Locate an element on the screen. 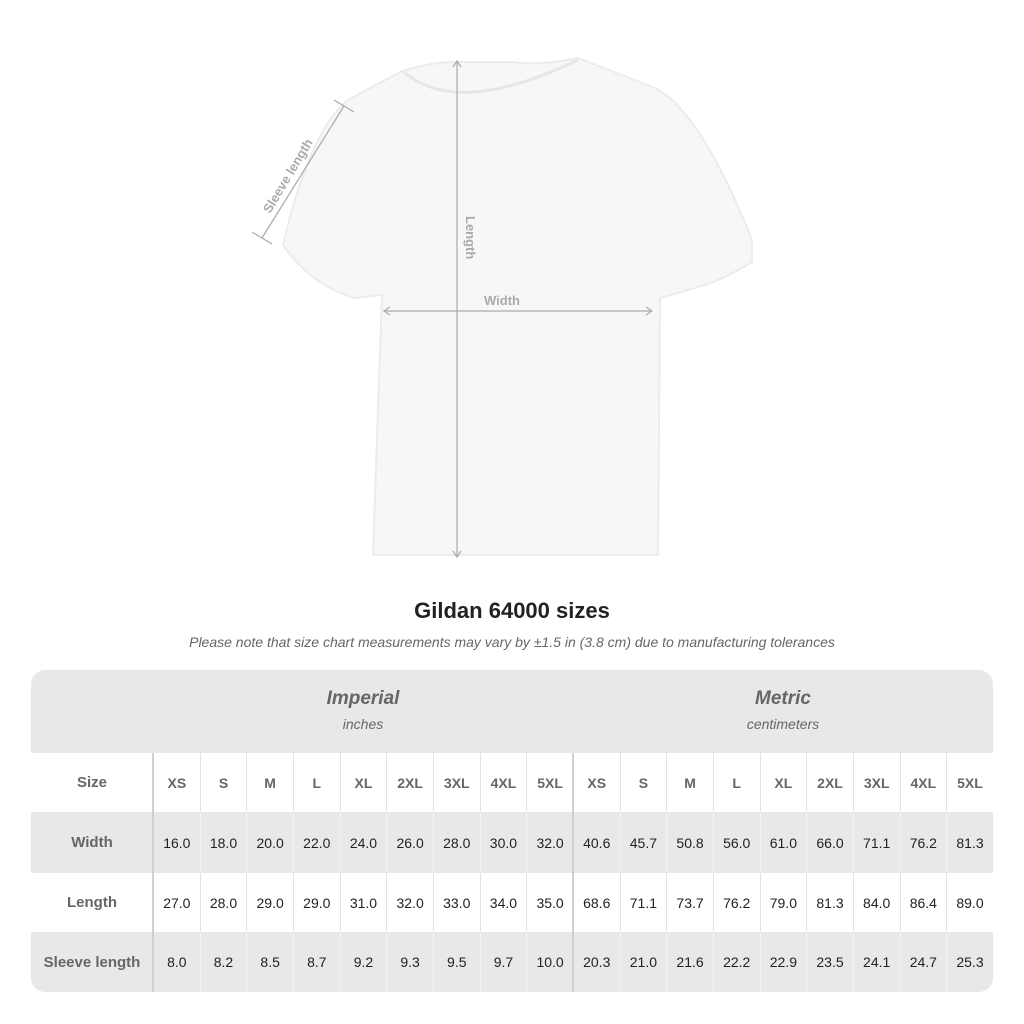 The height and width of the screenshot is (1024, 1024). row-label: Width is located at coordinates (92, 842).